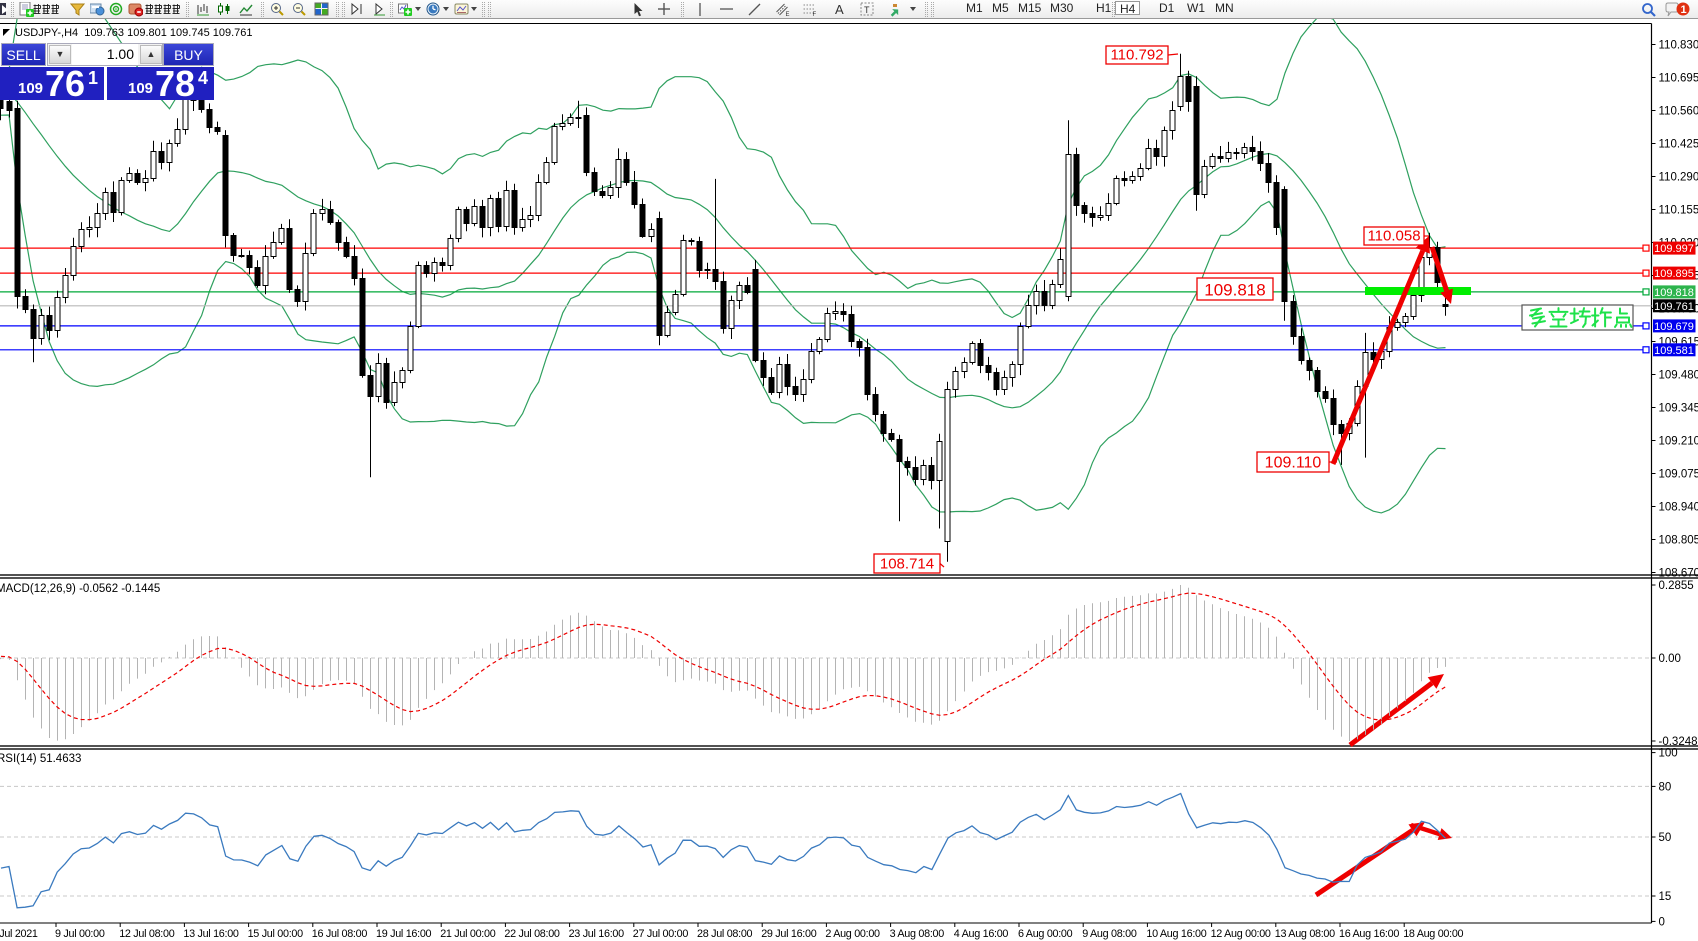 This screenshot has width=1698, height=941. Describe the element at coordinates (211, 934) in the screenshot. I see `svg-text: 13 Jul 16:00` at that location.